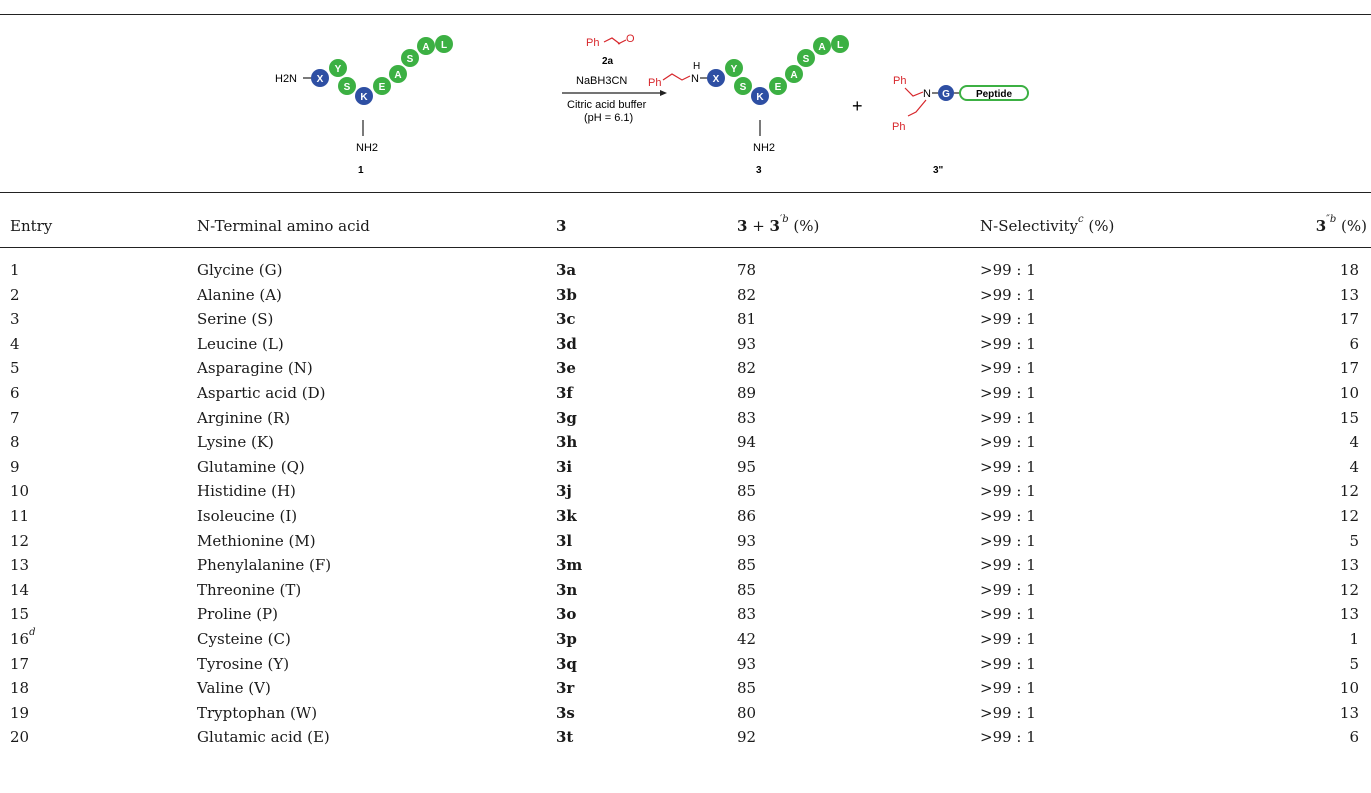  Describe the element at coordinates (243, 663) in the screenshot. I see `amino-acid-cell: Tyrosine (Y)` at that location.